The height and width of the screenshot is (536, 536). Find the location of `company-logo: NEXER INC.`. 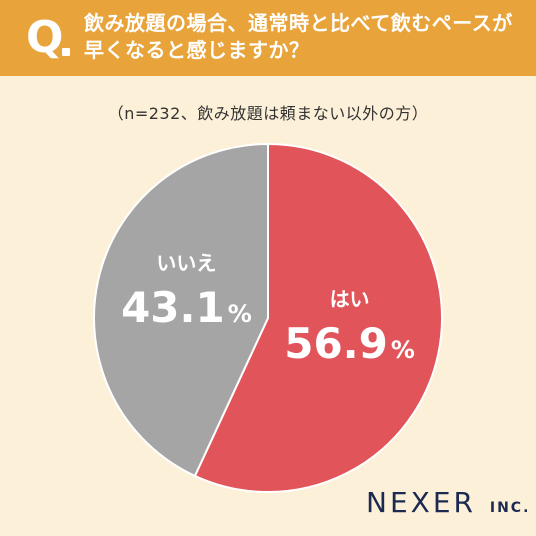

company-logo: NEXER INC. is located at coordinates (448, 502).